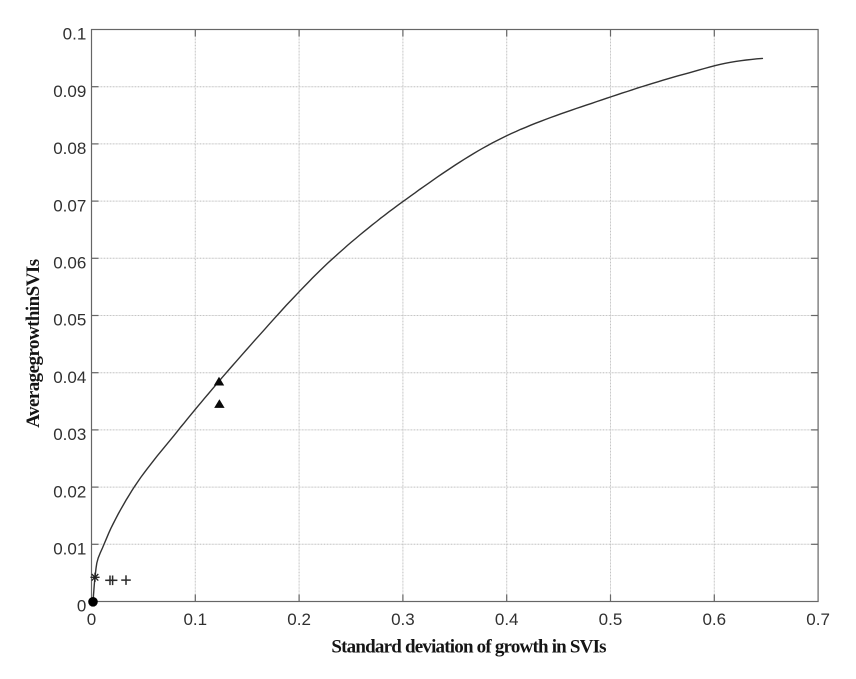  What do you see at coordinates (611, 619) in the screenshot?
I see `svg-text: 0.5` at bounding box center [611, 619].